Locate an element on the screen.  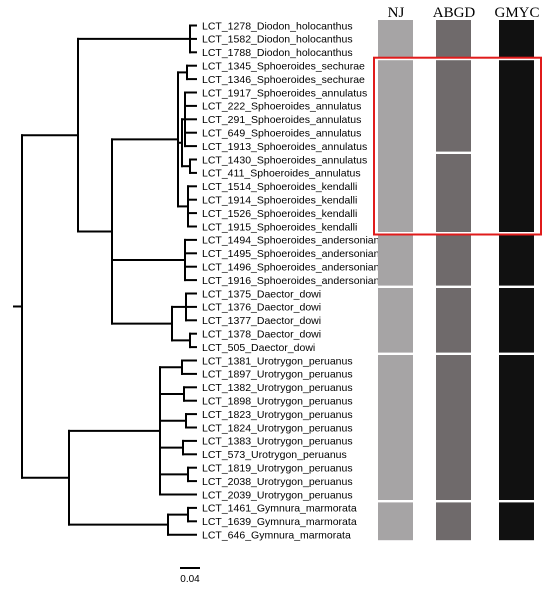
taxon-label: LCT_1819_Urotrygon_peruanus is located at coordinates (277, 469).